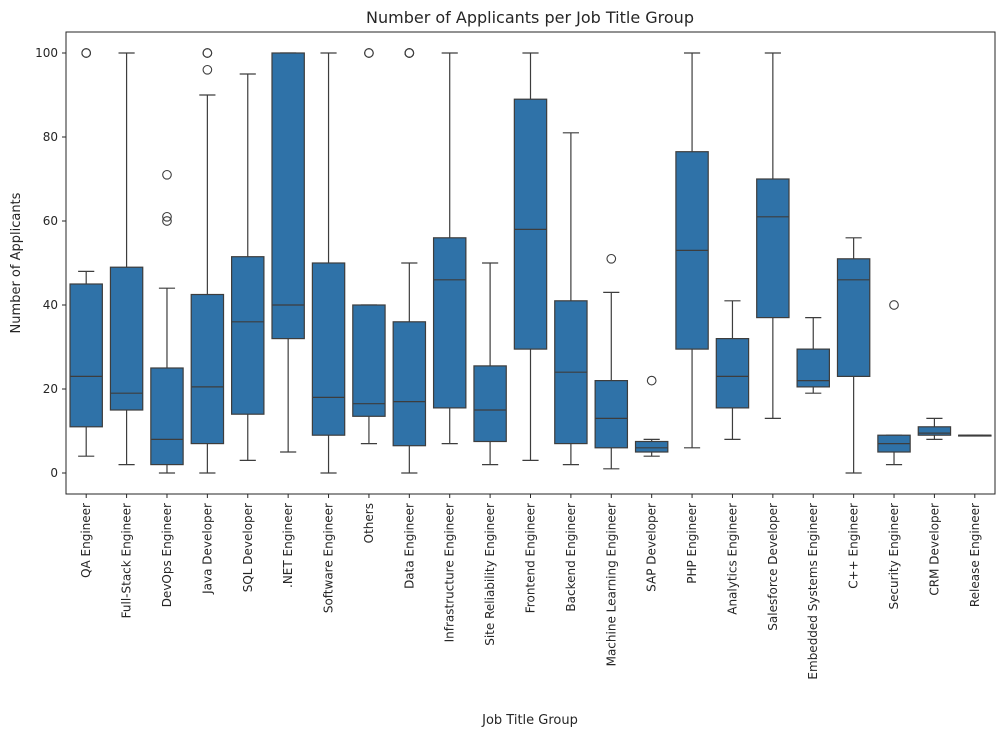 This screenshot has height=737, width=1005. I want to click on x-tick-label: Backend Engineer, so click(571, 557).